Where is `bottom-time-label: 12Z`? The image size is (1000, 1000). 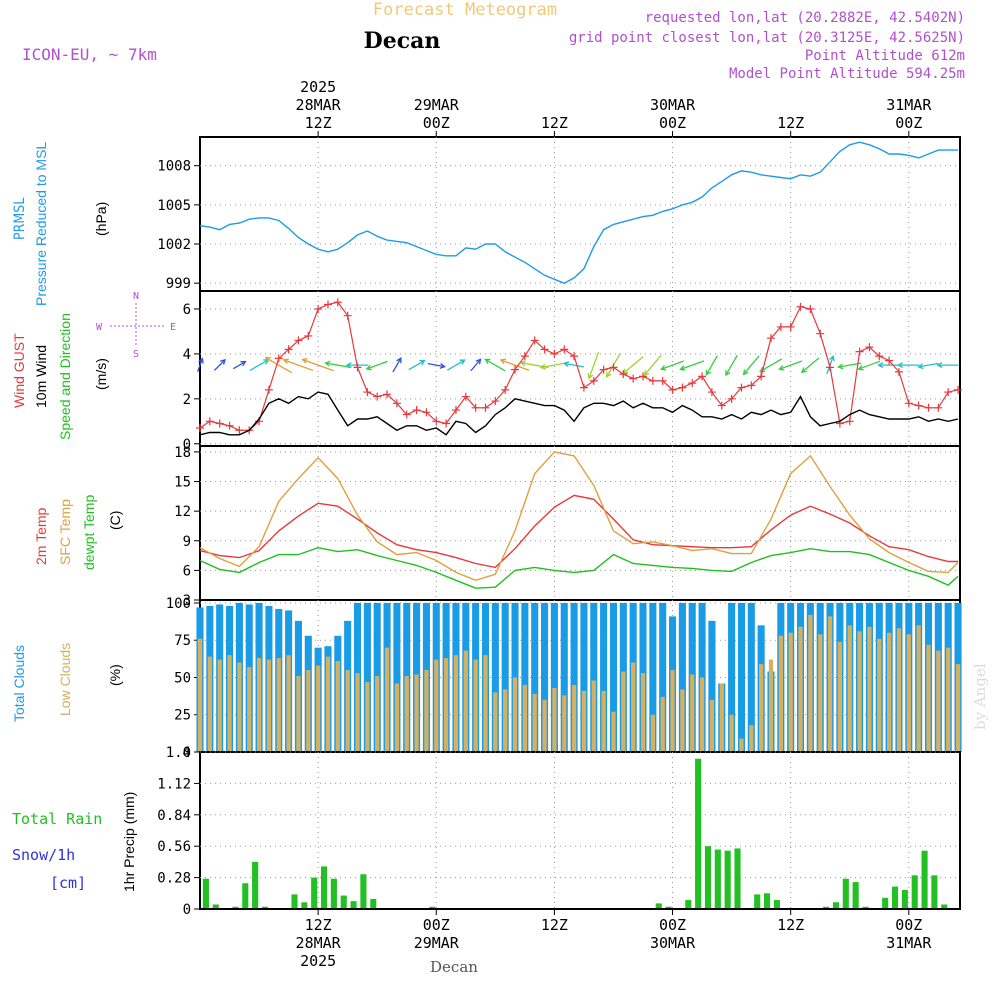 bottom-time-label: 12Z is located at coordinates (318, 925).